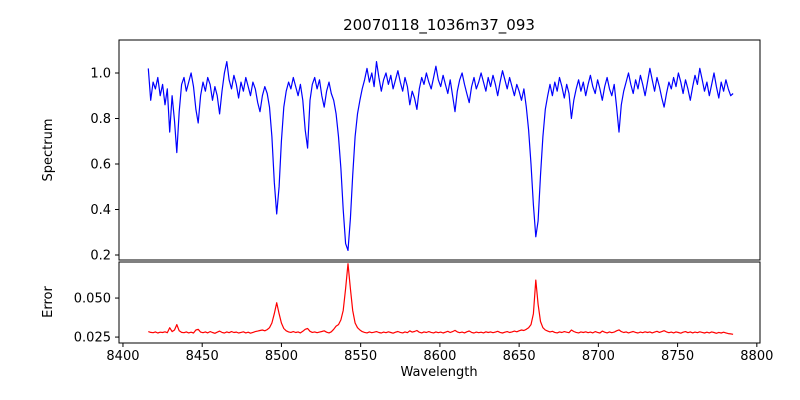  What do you see at coordinates (677, 356) in the screenshot?
I see `x-tick-label: 8750` at bounding box center [677, 356].